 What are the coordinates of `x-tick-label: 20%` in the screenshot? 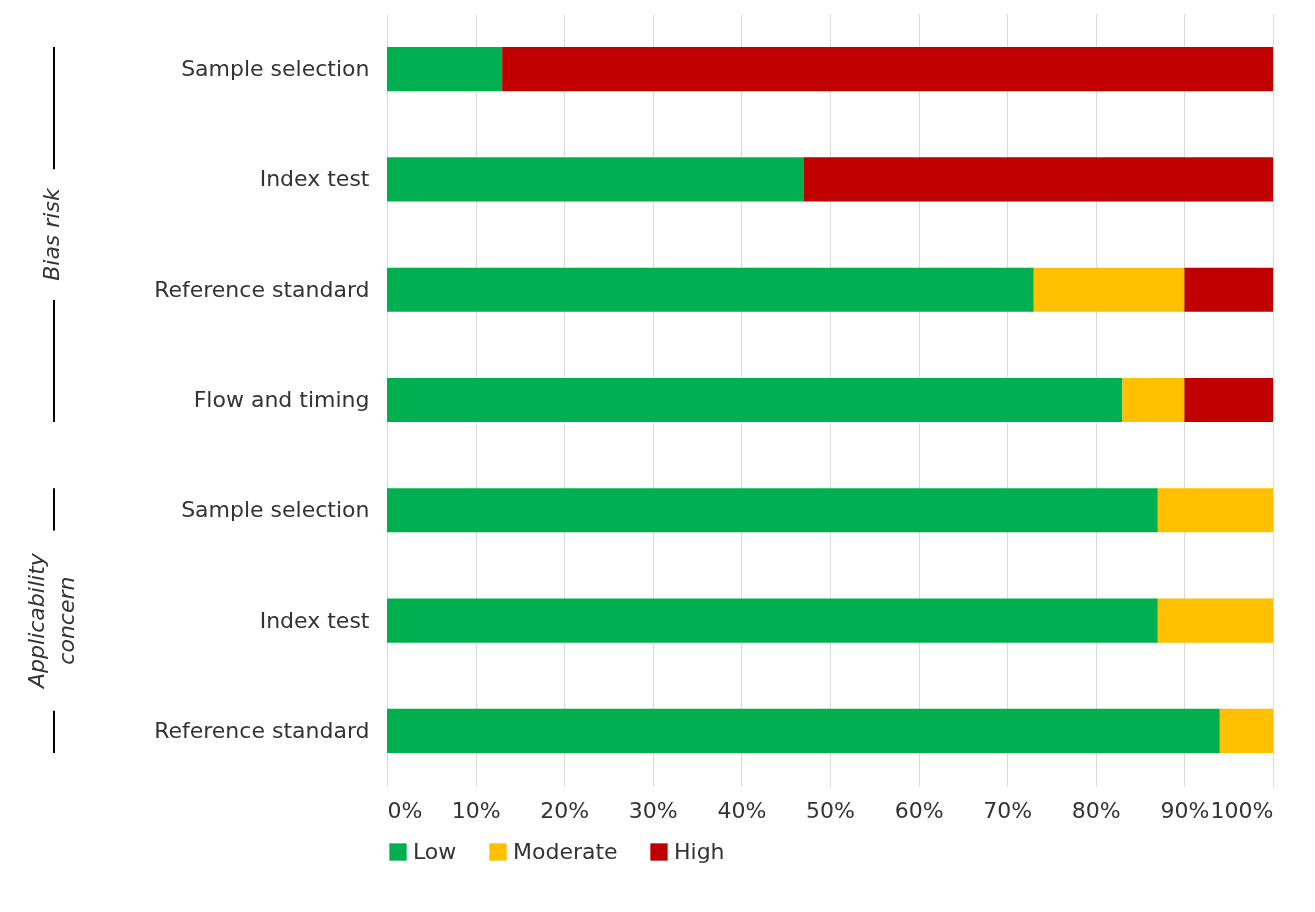 It's located at (565, 810).